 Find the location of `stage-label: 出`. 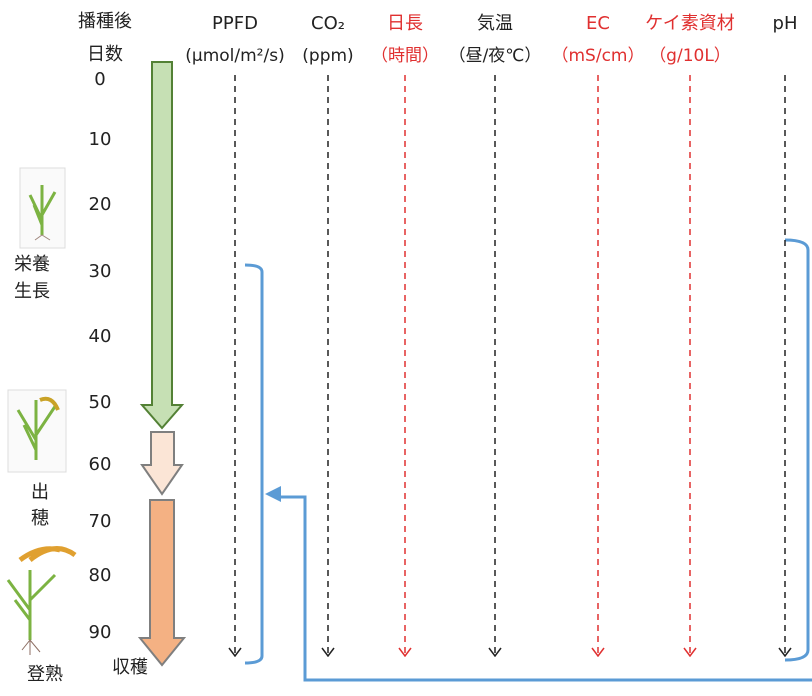

stage-label: 出 is located at coordinates (40, 492).